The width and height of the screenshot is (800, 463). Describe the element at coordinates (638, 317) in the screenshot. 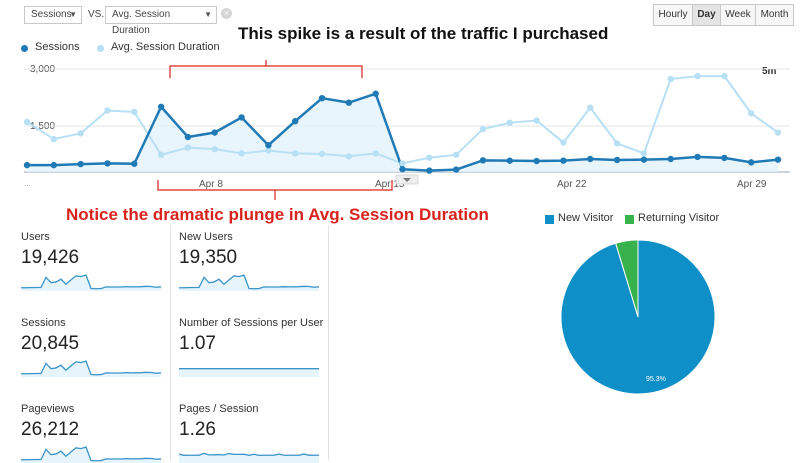

I see `visitor-type-pie-chart: 95.3%` at that location.